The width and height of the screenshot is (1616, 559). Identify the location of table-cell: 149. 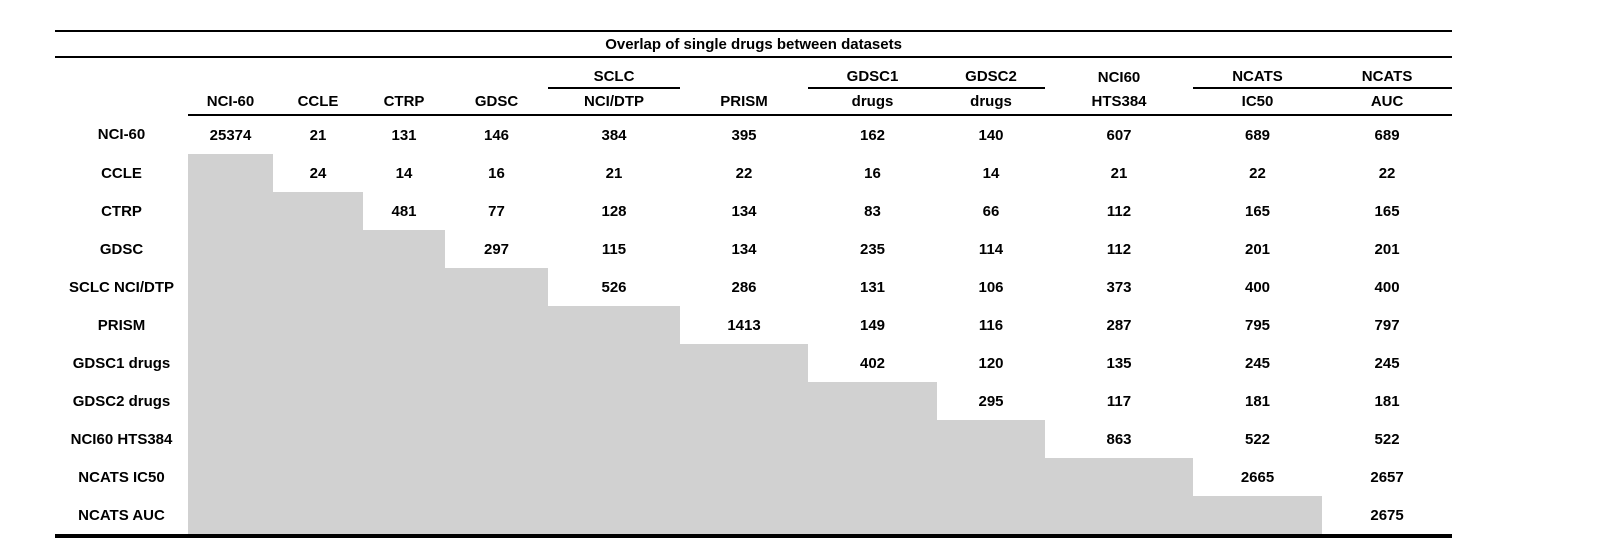
(872, 325).